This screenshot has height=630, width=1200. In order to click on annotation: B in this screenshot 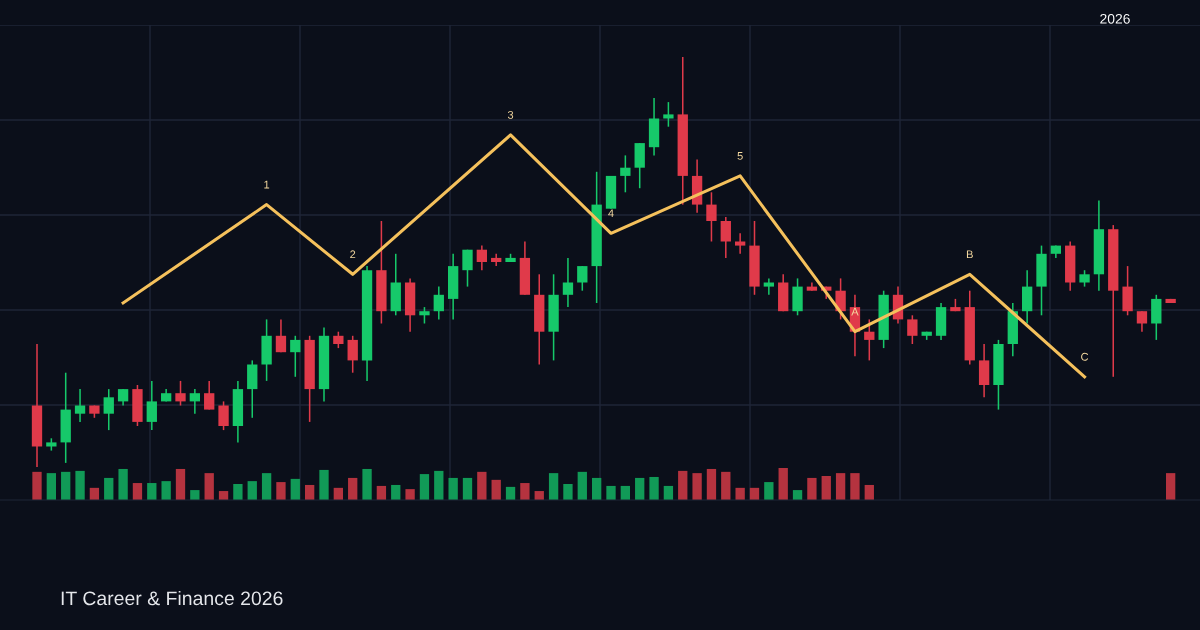, I will do `click(969, 254)`.